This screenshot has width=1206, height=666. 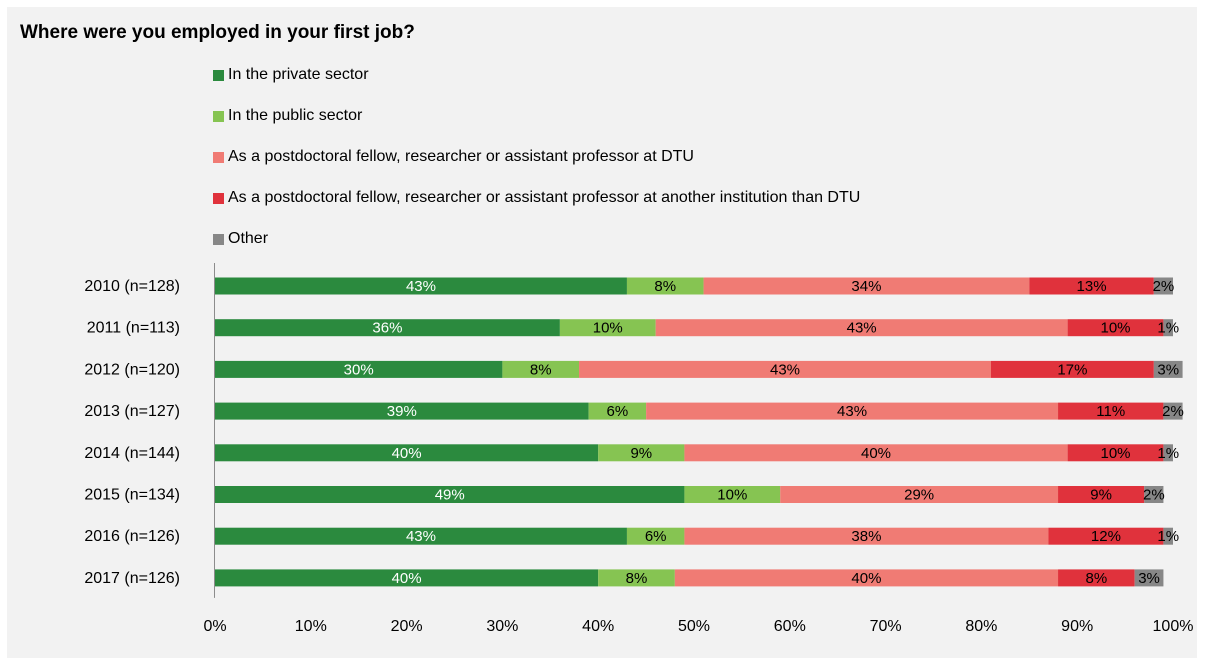 What do you see at coordinates (502, 626) in the screenshot?
I see `x-tick-label-3: 30%` at bounding box center [502, 626].